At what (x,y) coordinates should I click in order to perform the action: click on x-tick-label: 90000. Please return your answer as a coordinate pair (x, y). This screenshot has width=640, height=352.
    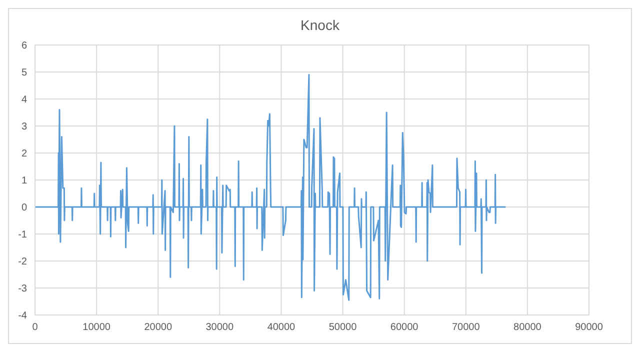
    Looking at the image, I should click on (589, 328).